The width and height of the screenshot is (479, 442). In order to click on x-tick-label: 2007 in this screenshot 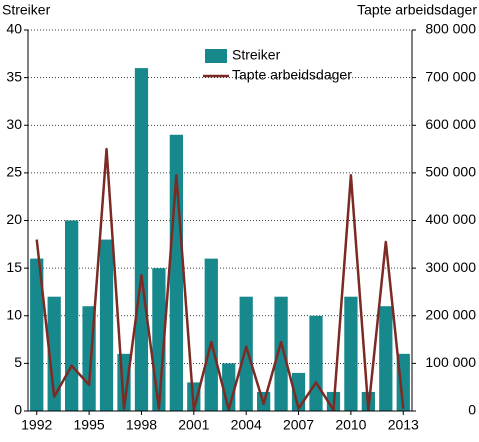, I will do `click(298, 425)`.